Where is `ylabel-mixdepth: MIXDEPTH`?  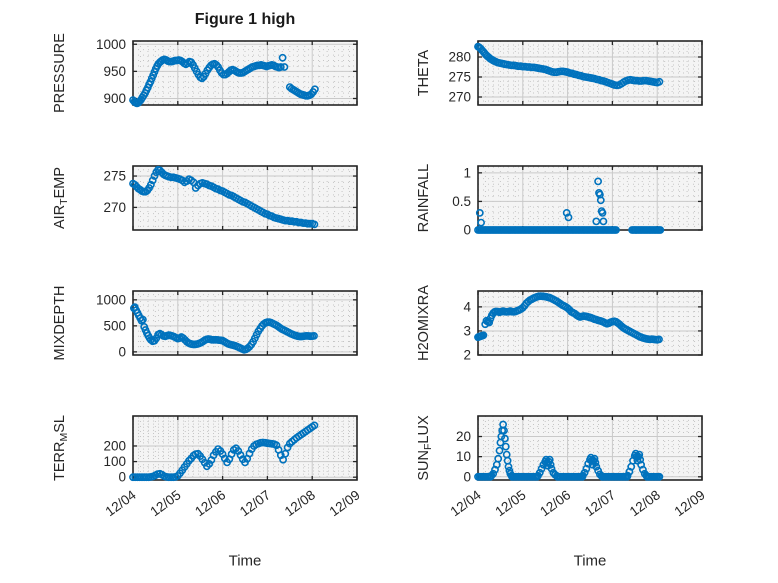 ylabel-mixdepth: MIXDEPTH is located at coordinates (60, 323).